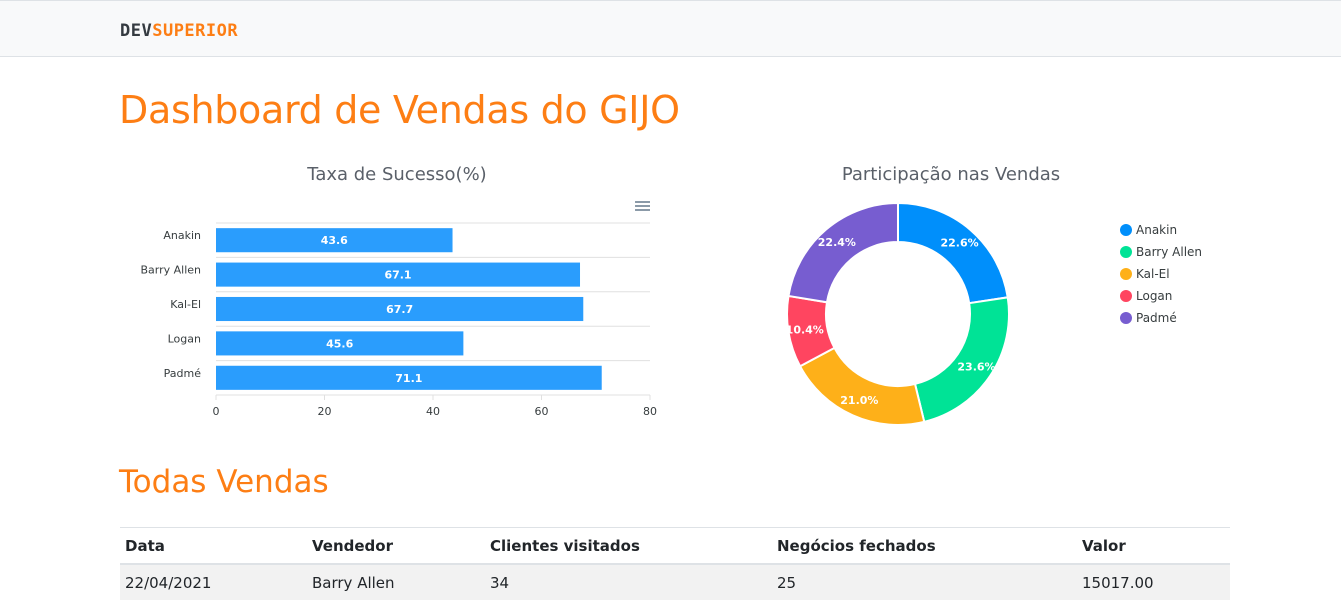 This screenshot has width=1341, height=600. What do you see at coordinates (1153, 274) in the screenshot?
I see `legend-label: Kal-El` at bounding box center [1153, 274].